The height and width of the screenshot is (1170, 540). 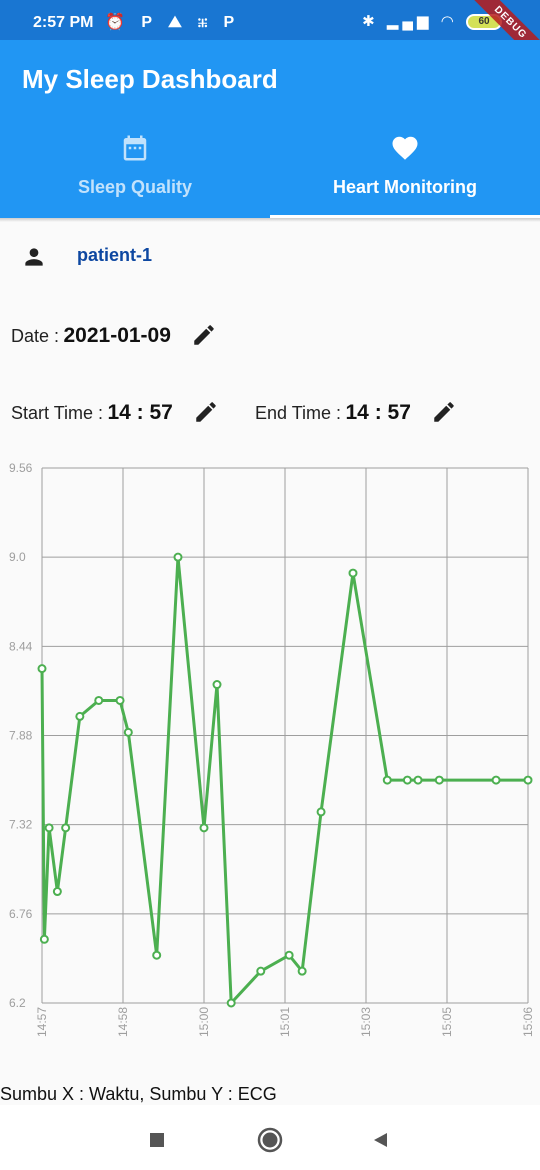 What do you see at coordinates (285, 1022) in the screenshot?
I see `x-tick-label: 15:01` at bounding box center [285, 1022].